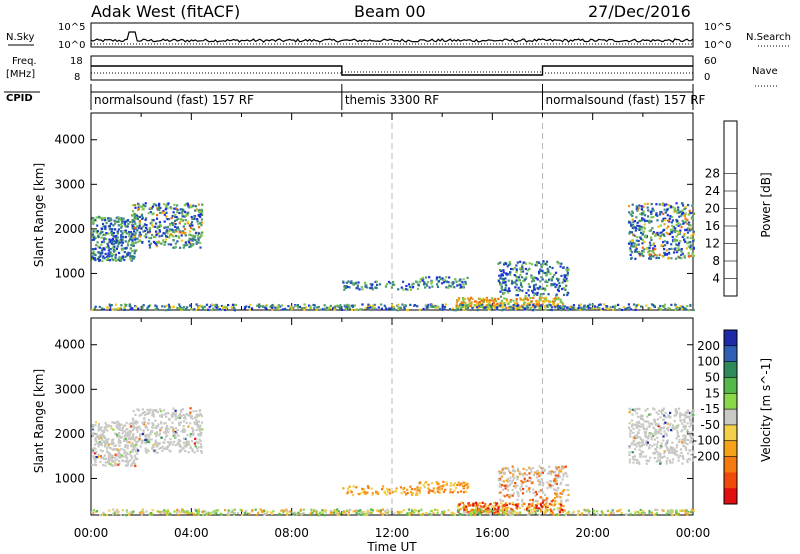 The width and height of the screenshot is (800, 554). I want to click on nave-tick-bottom: 0, so click(707, 77).